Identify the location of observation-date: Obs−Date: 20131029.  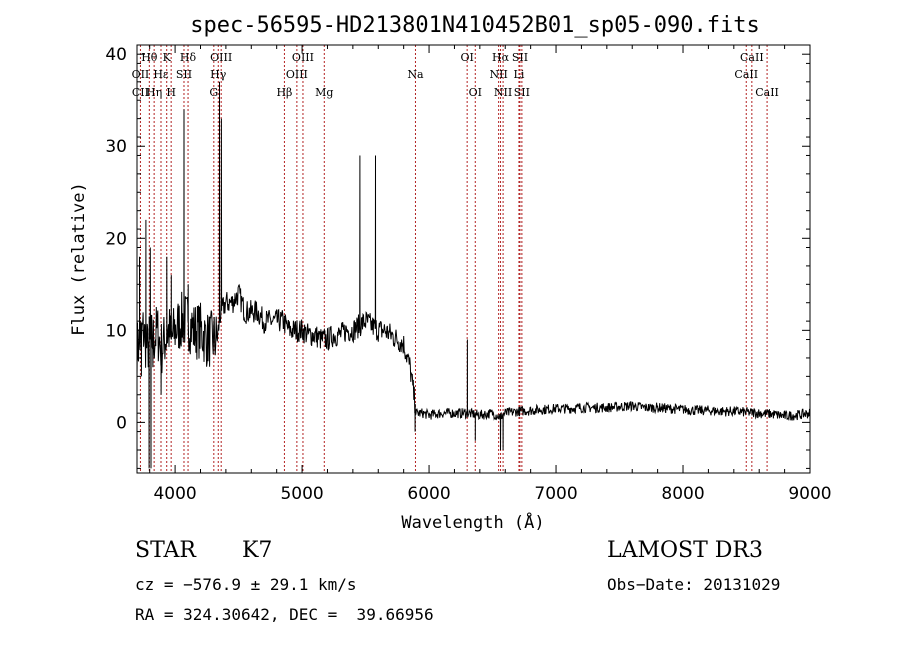
(694, 584).